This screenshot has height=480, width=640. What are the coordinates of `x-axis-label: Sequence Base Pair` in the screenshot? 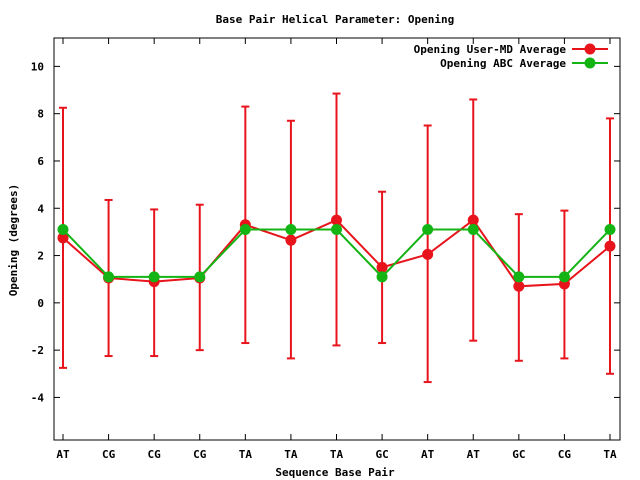 It's located at (335, 472).